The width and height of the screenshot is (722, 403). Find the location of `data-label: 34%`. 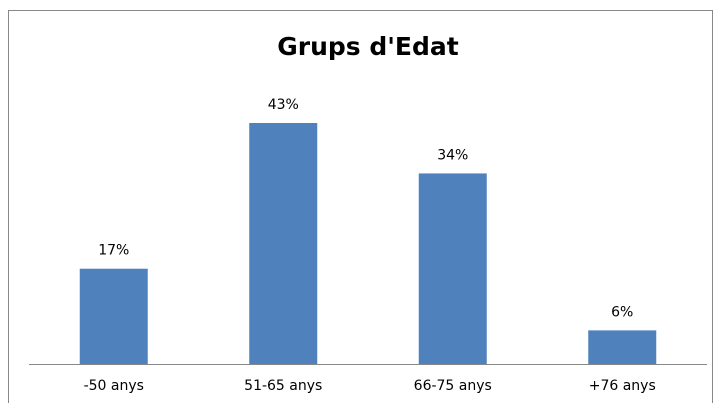

data-label: 34% is located at coordinates (452, 155).